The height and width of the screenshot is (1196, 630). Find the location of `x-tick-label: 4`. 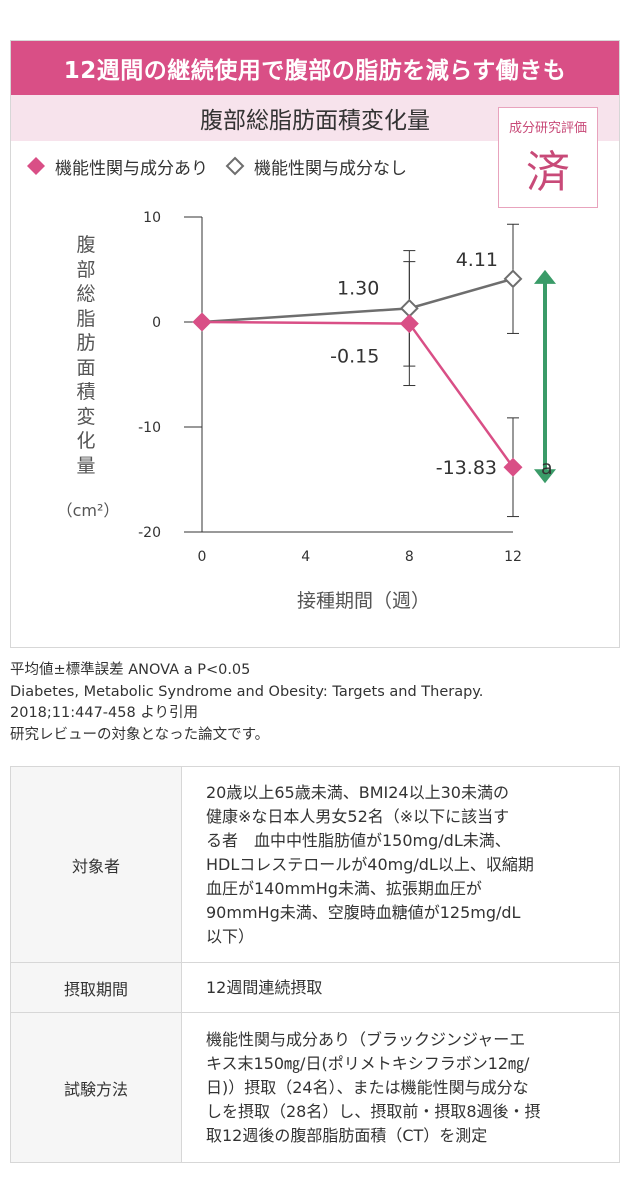

x-tick-label: 4 is located at coordinates (305, 557).